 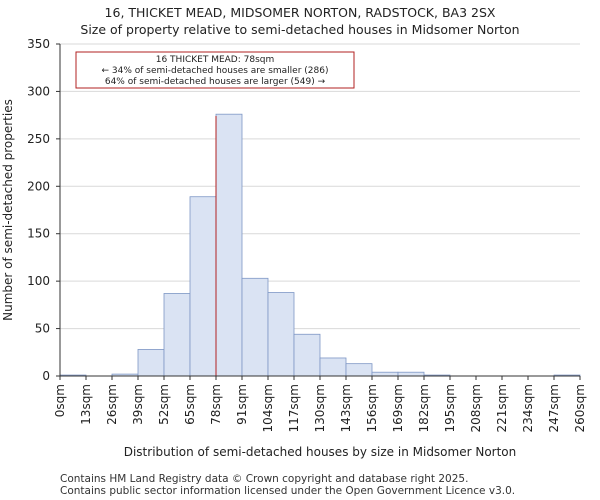 I want to click on x-tick-label: 78sqm, so click(x=216, y=404).